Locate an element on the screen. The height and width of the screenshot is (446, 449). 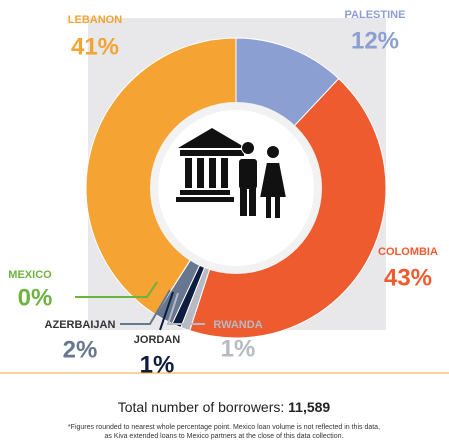
slice-name: AZERBAIJAN is located at coordinates (80, 325).